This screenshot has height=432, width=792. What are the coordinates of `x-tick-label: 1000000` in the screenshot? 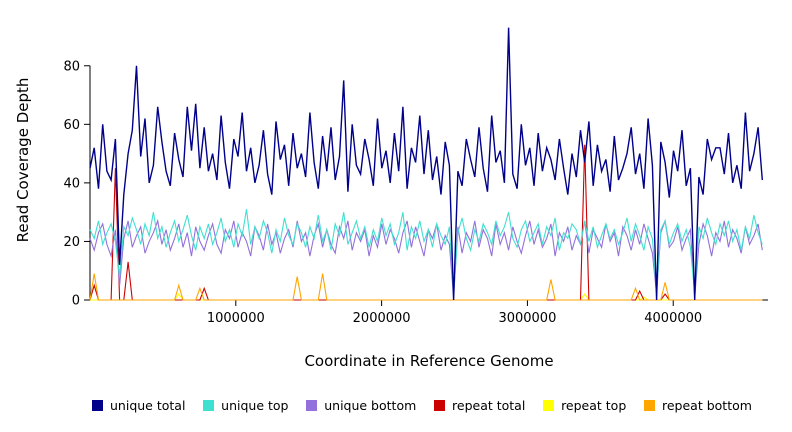 It's located at (236, 318).